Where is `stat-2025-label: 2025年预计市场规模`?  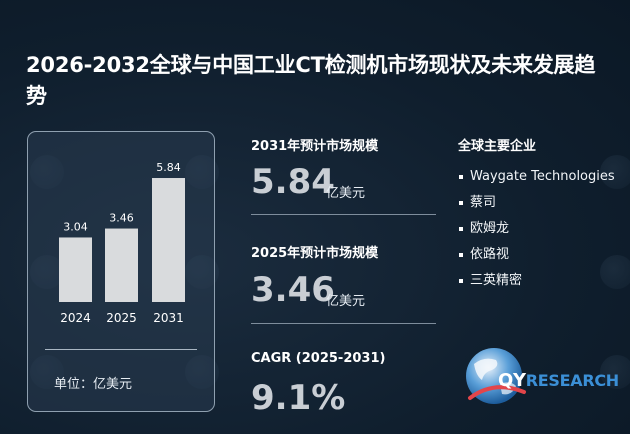
stat-2025-label: 2025年预计市场规模 is located at coordinates (315, 253).